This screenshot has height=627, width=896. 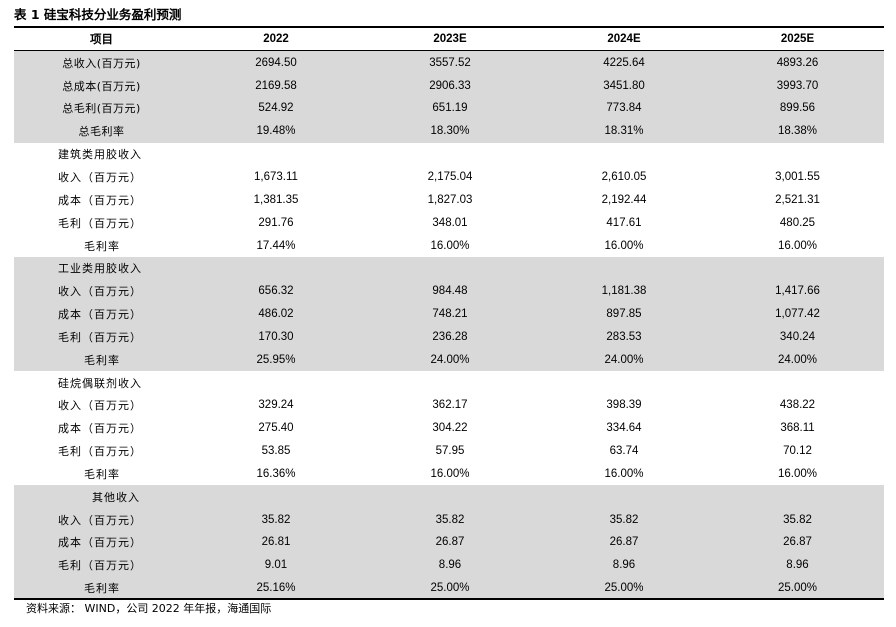 I want to click on table-row: 总毛利率 19.48% 18.30% 18.31% 18.38%, so click(x=449, y=131).